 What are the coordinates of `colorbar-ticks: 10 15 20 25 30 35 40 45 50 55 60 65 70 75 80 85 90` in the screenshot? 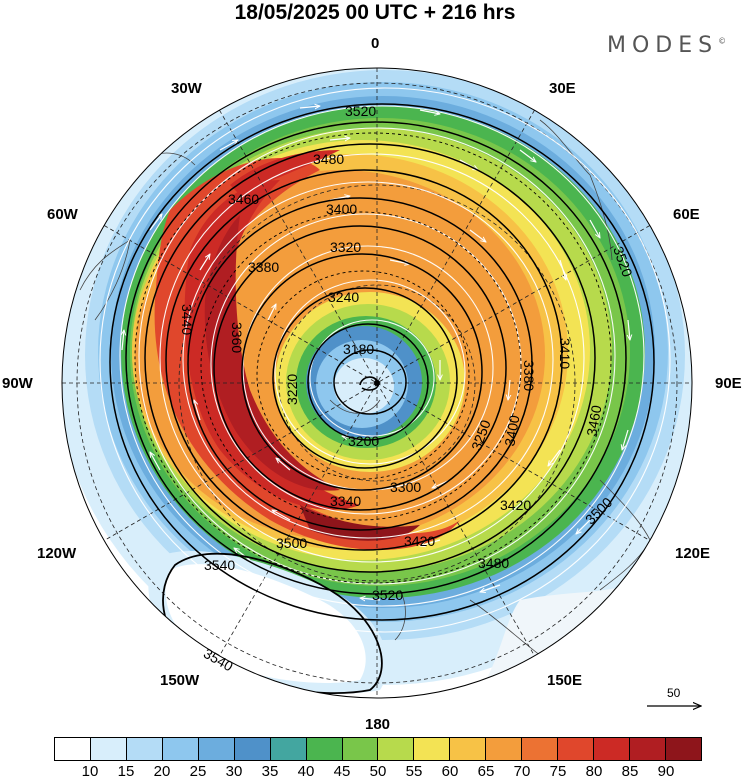 It's located at (375, 772).